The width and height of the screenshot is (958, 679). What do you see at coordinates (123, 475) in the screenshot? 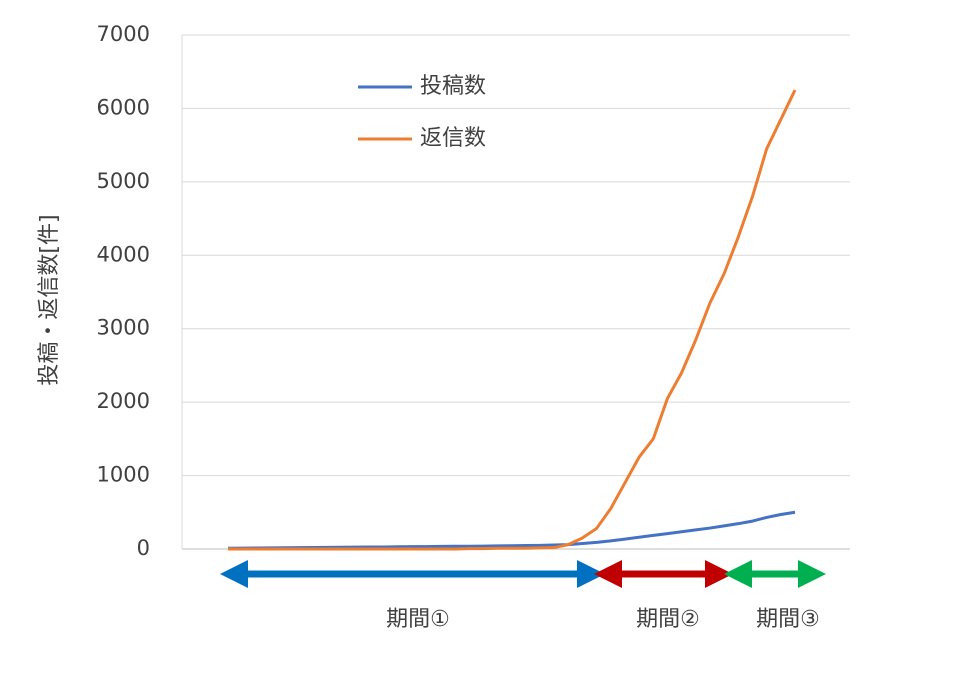
I see `y-tick-label: 1000` at bounding box center [123, 475].